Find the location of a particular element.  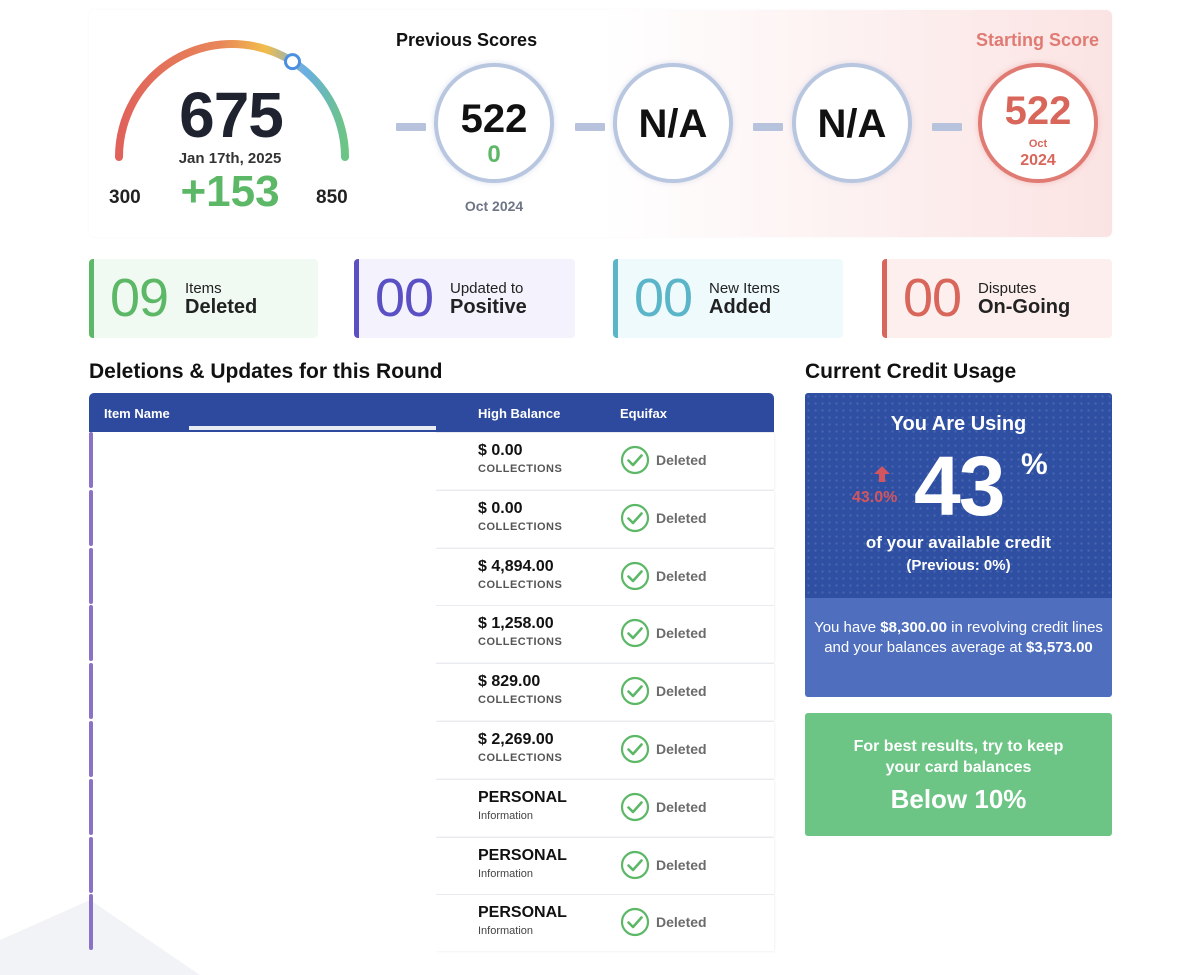

revolving-amount: $8,300.00 is located at coordinates (913, 627).